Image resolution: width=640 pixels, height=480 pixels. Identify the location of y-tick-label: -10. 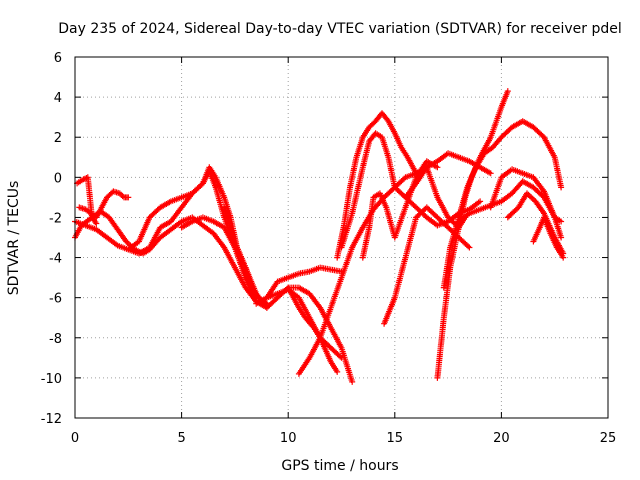
(51, 379).